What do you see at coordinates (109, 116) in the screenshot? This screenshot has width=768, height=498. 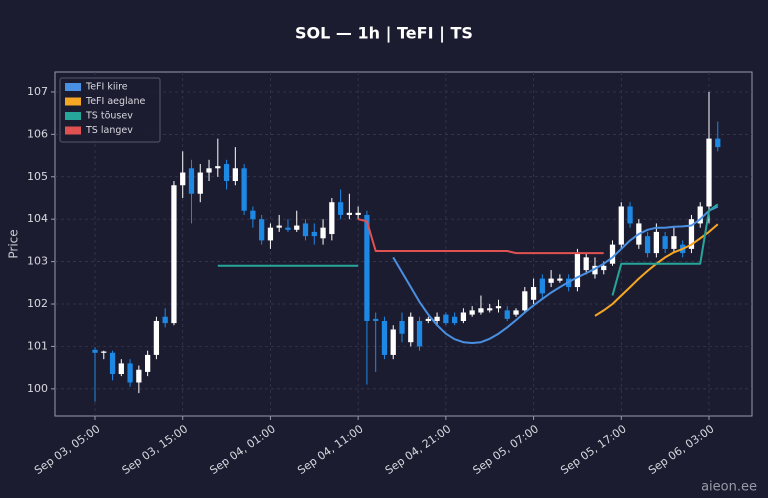 I see `legend-label: TS tõusev` at bounding box center [109, 116].